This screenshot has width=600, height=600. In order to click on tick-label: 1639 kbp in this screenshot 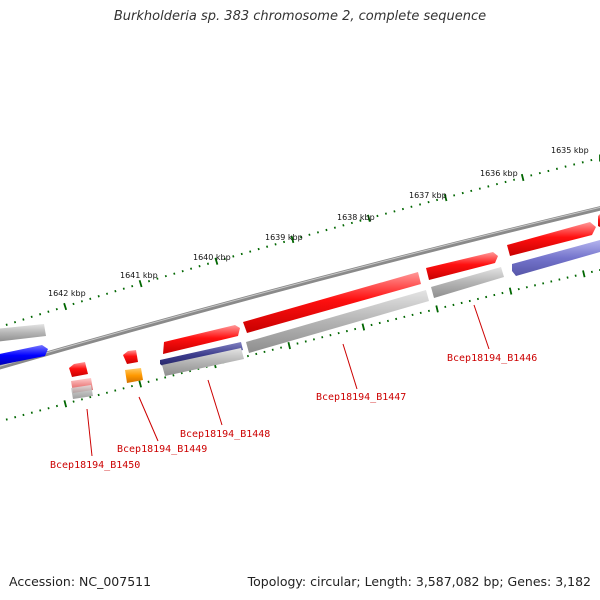, I will do `click(284, 237)`.